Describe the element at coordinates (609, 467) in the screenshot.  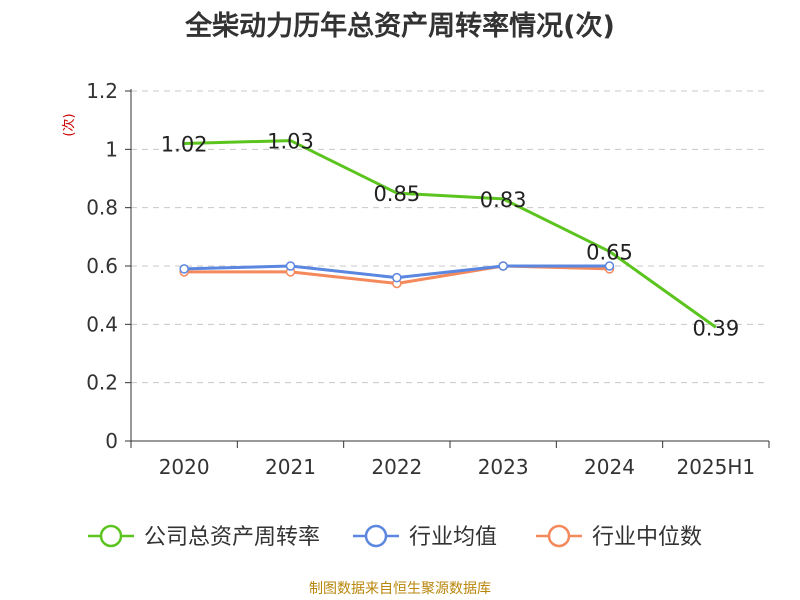
I see `x-tick-label: 2024` at that location.